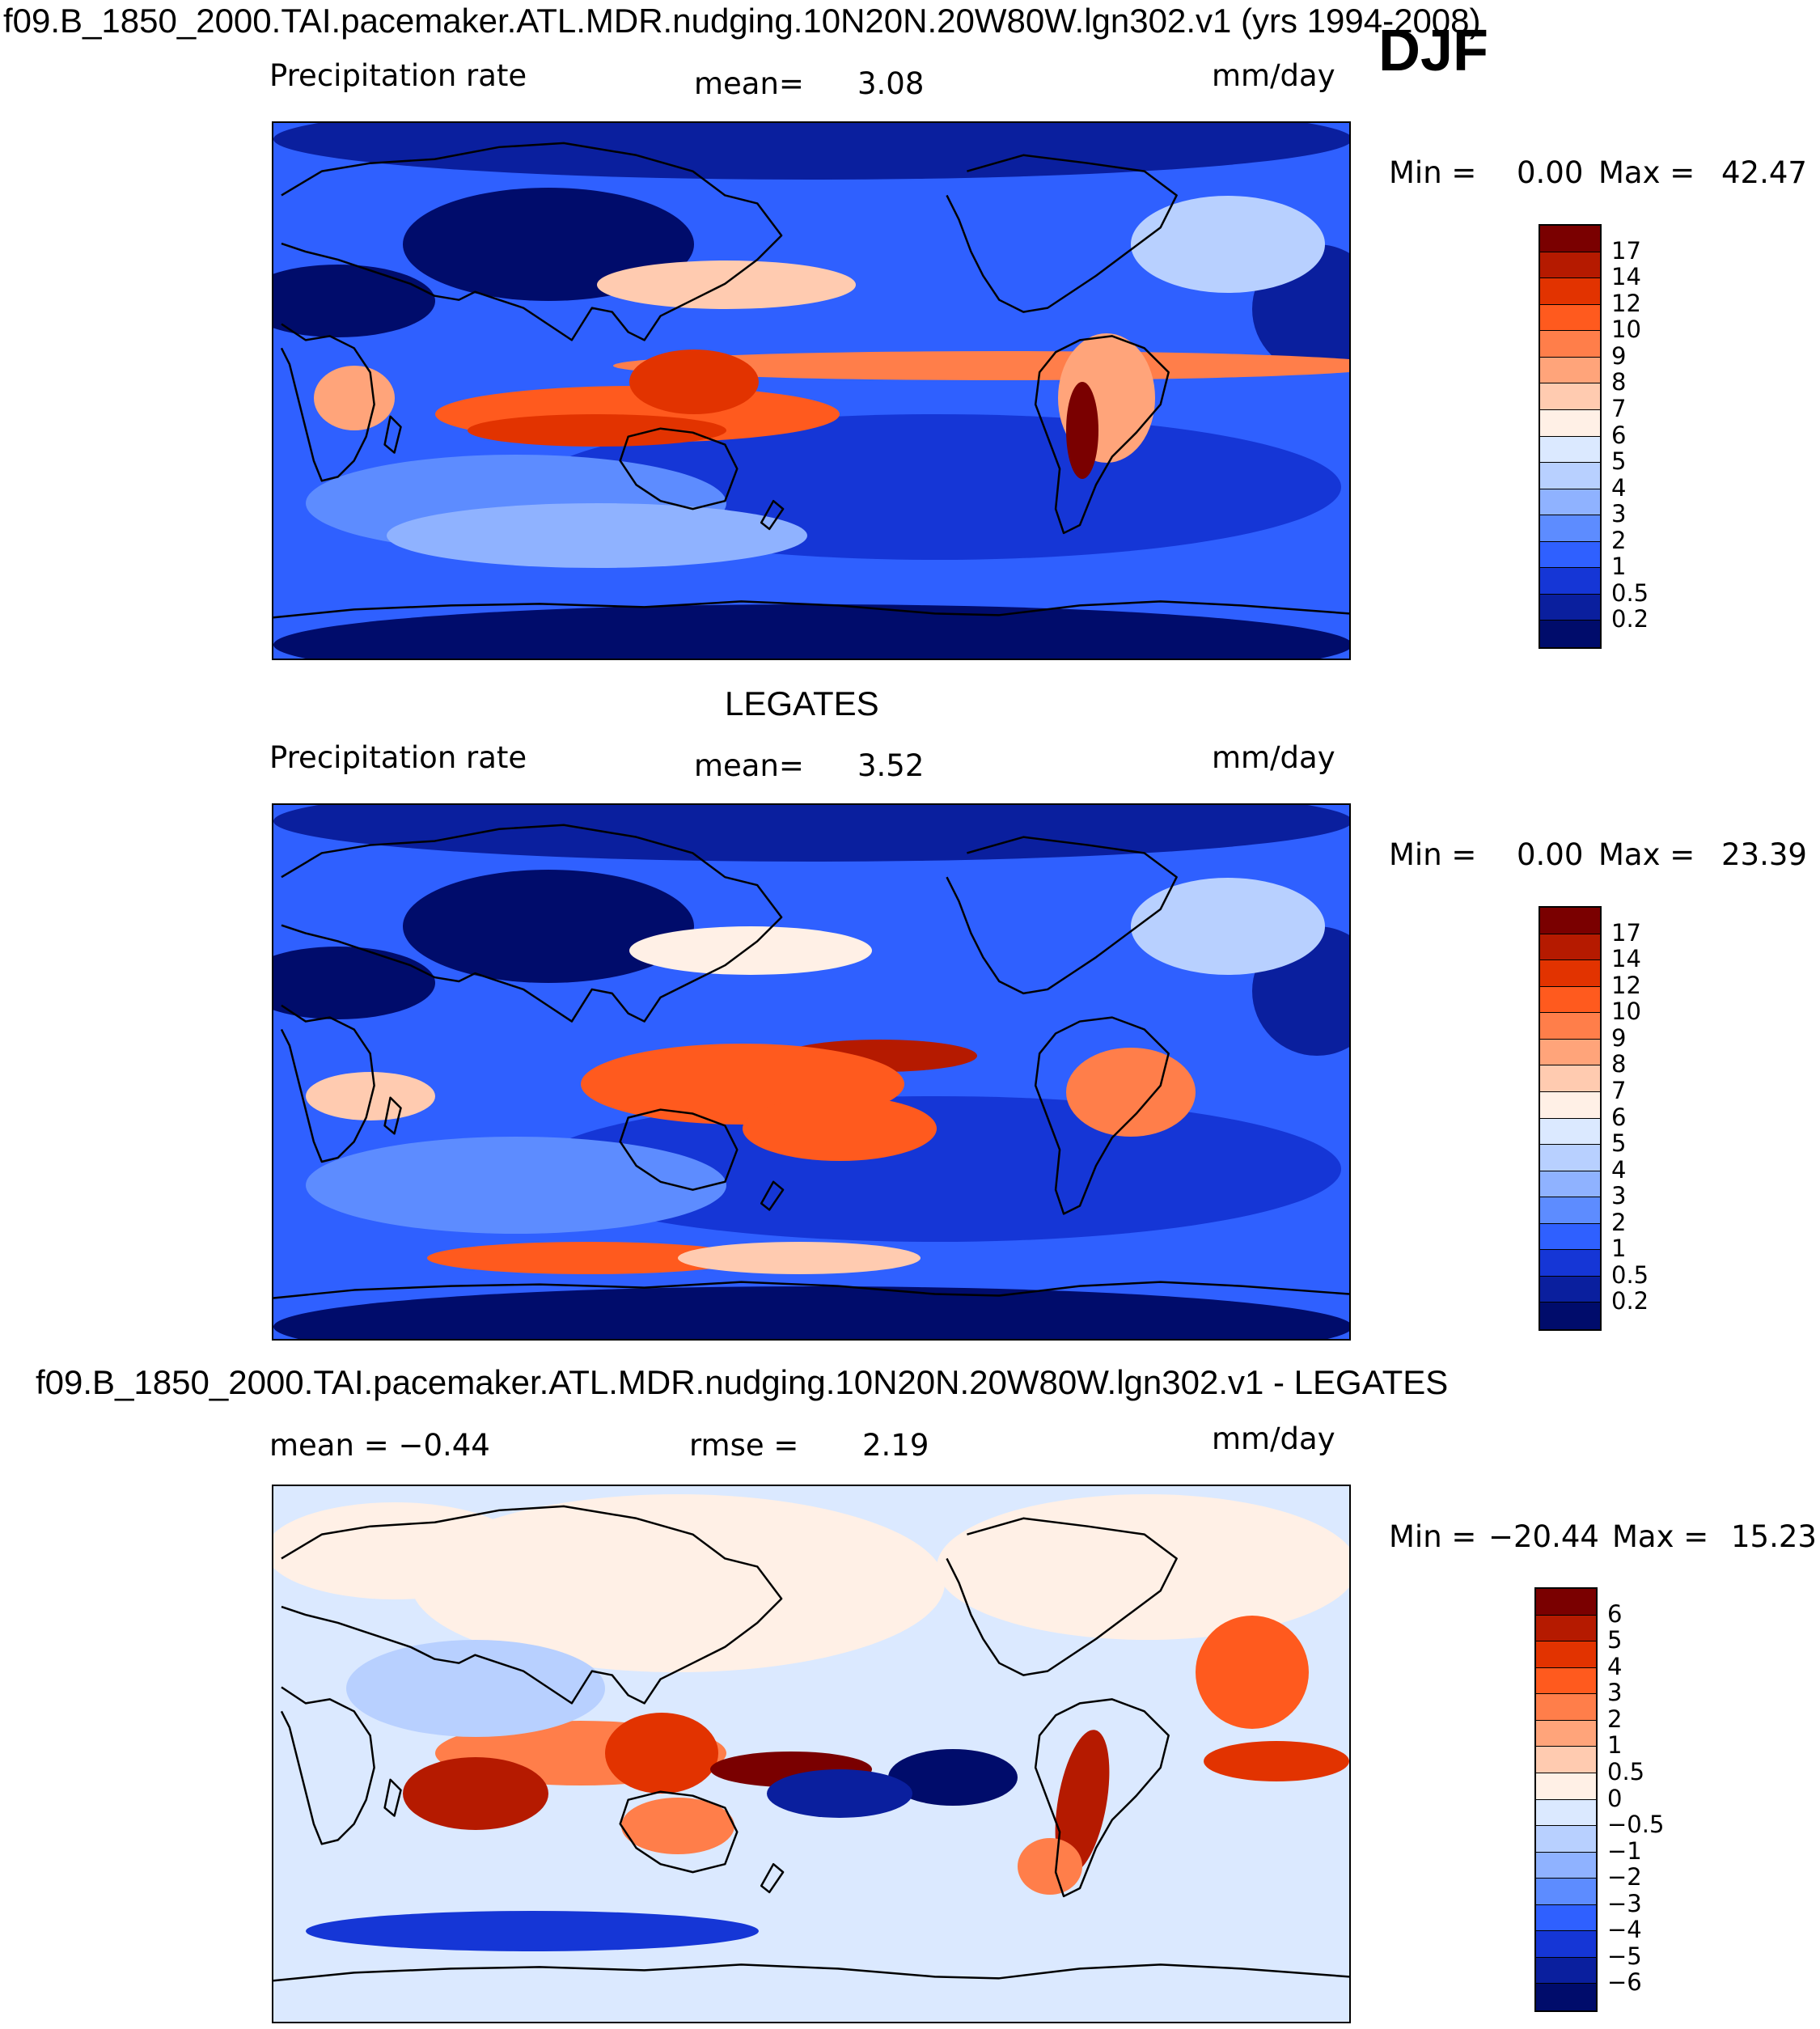 The width and height of the screenshot is (1820, 2029). Describe the element at coordinates (1433, 1537) in the screenshot. I see `panel3-min-label: Min =` at that location.